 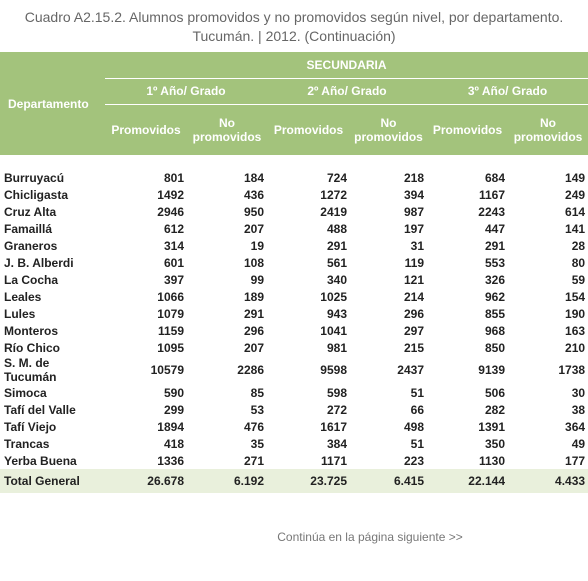 What do you see at coordinates (34, 177) in the screenshot?
I see `department-cell: Burruyacú` at bounding box center [34, 177].